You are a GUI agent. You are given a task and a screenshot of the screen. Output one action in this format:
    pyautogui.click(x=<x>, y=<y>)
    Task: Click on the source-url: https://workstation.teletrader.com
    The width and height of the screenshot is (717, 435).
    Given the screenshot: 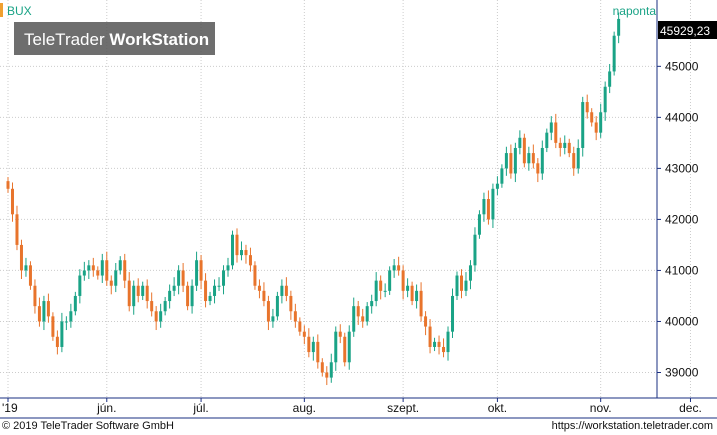 What is the action you would take?
    pyautogui.click(x=632, y=426)
    